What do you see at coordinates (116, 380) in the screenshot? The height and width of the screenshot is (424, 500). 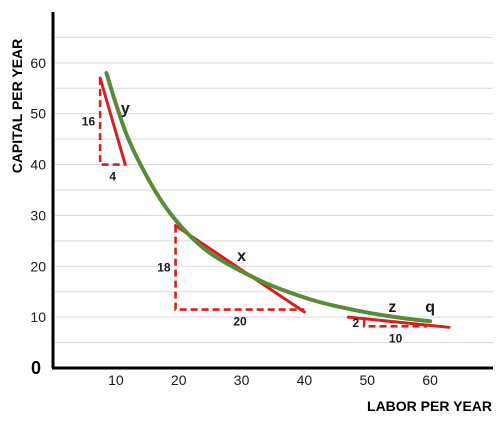 I see `x-tick-label: 10` at bounding box center [116, 380].